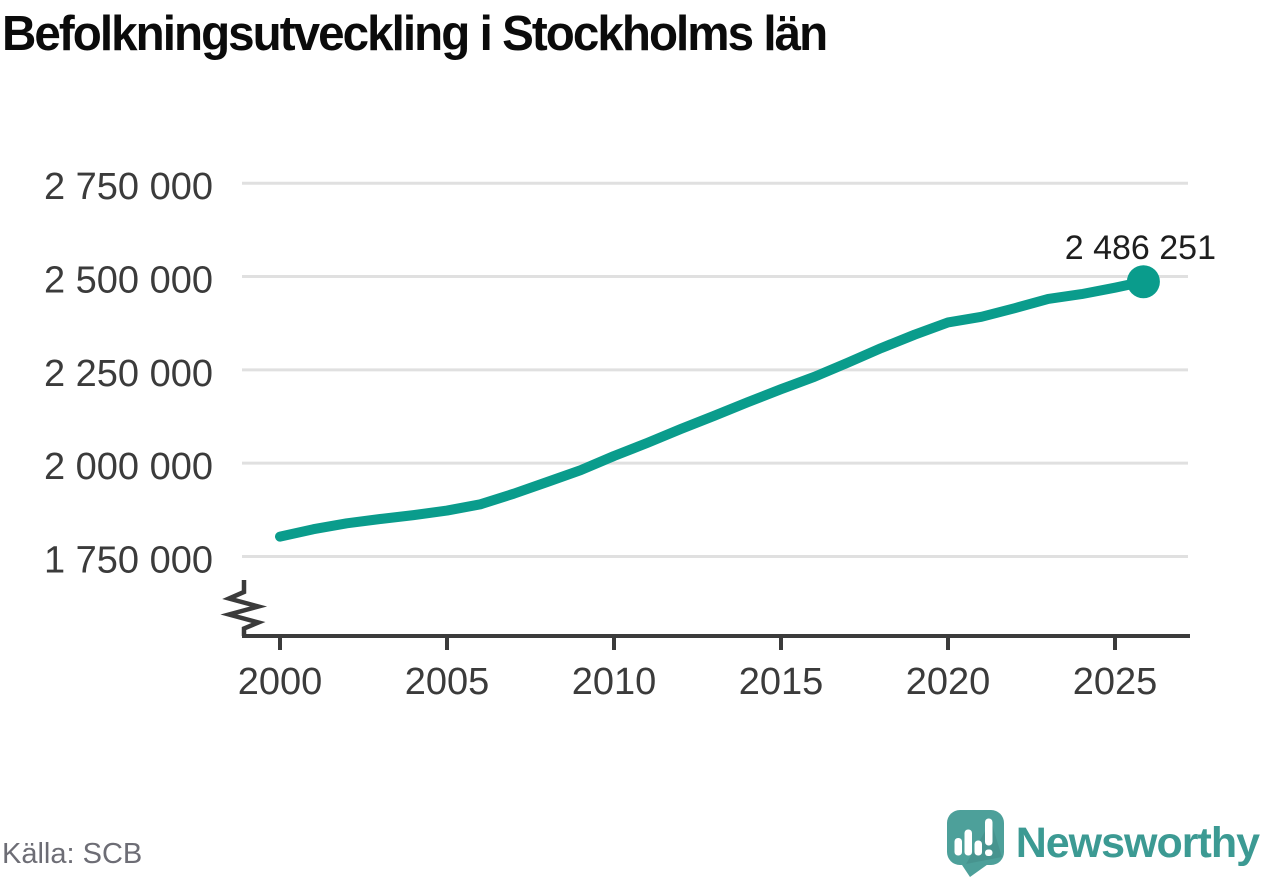 The image size is (1262, 879). I want to click on last-value-label: 2 486 251, so click(1140, 248).